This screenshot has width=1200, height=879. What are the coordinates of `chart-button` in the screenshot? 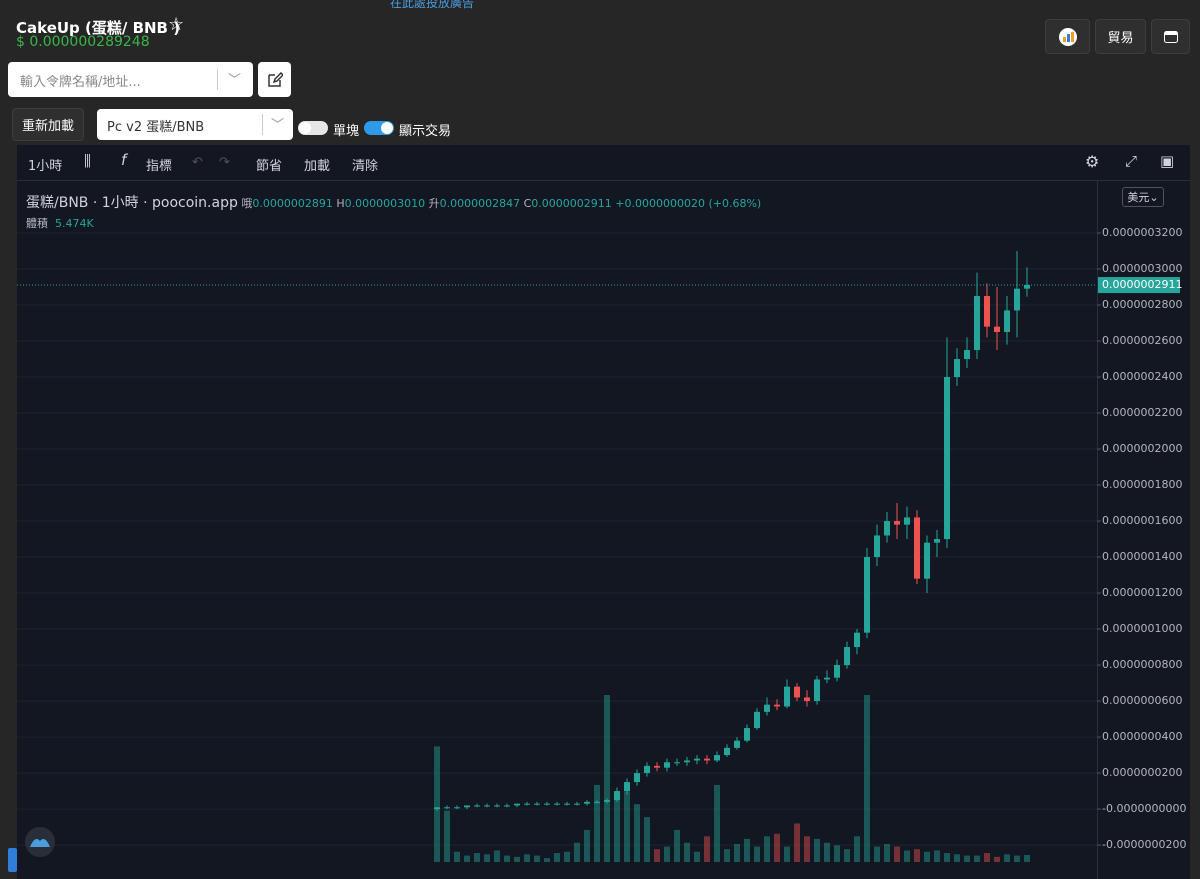 It's located at (1067, 36).